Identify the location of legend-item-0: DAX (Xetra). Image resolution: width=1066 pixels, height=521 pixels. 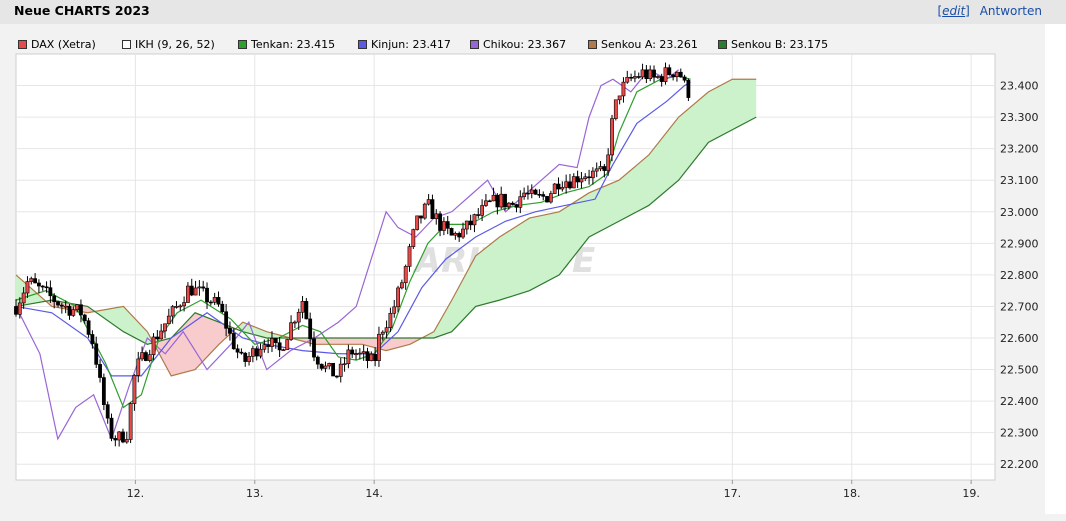
(57, 45).